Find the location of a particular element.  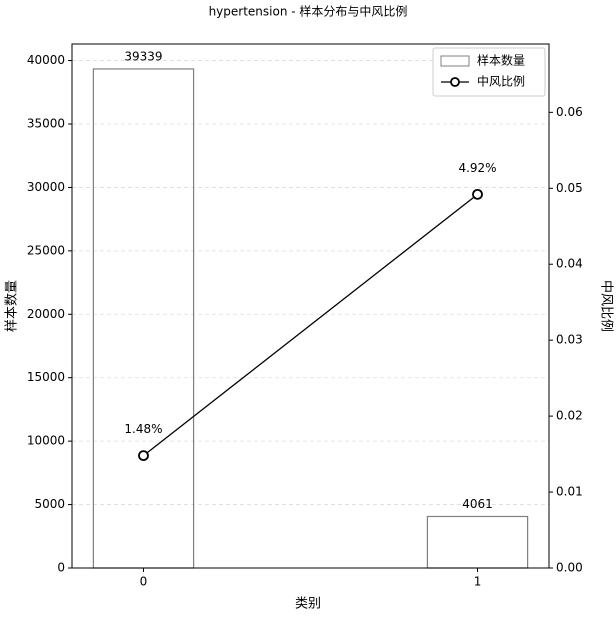

legend-label: 样本数量 is located at coordinates (501, 60).